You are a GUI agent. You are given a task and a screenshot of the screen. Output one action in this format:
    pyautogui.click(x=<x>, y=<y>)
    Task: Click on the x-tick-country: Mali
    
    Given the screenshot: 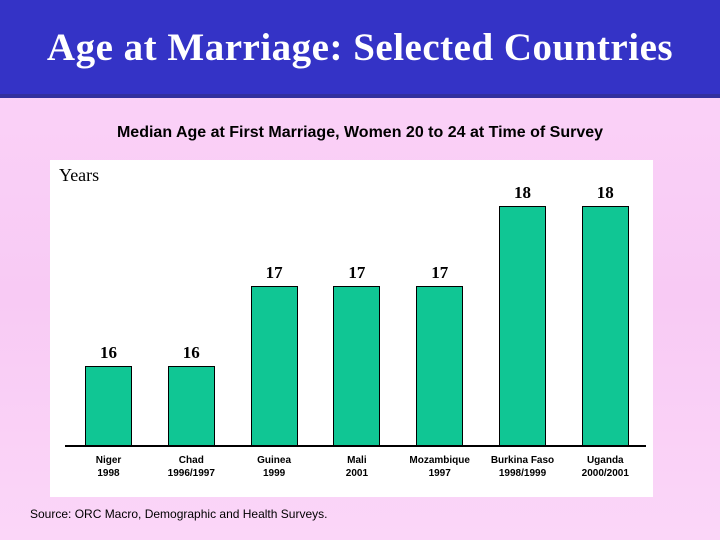 What is the action you would take?
    pyautogui.click(x=357, y=460)
    